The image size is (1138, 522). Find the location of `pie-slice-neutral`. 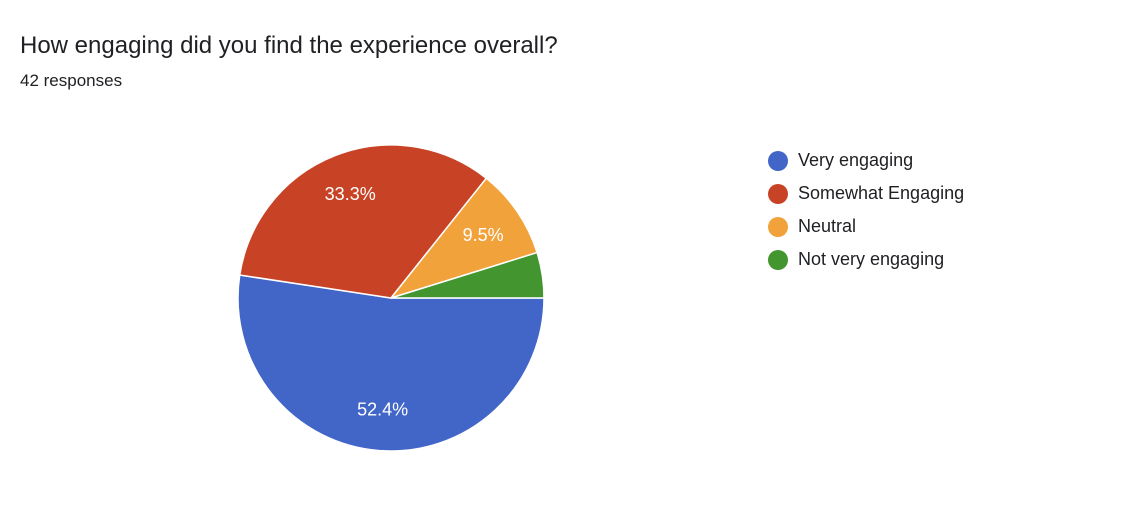

pie-slice-neutral is located at coordinates (464, 238).